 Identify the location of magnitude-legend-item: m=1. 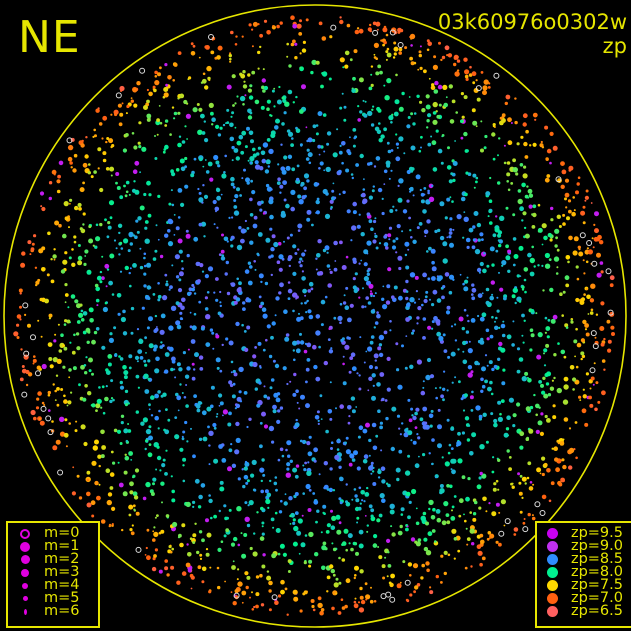
(53, 546).